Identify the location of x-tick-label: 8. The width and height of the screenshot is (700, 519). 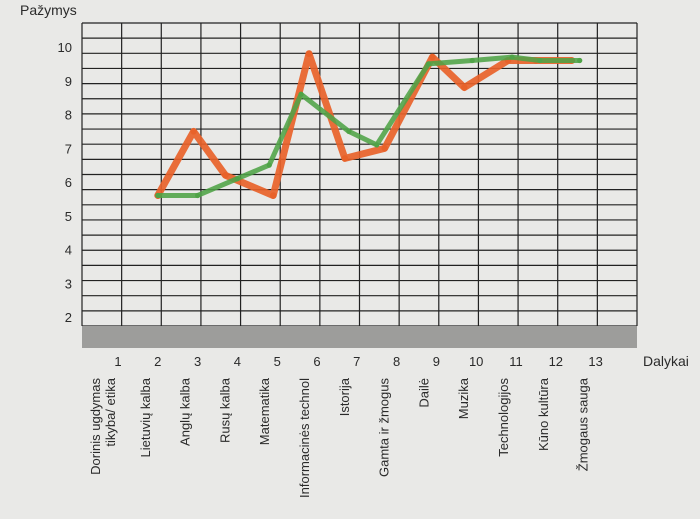
(396, 361).